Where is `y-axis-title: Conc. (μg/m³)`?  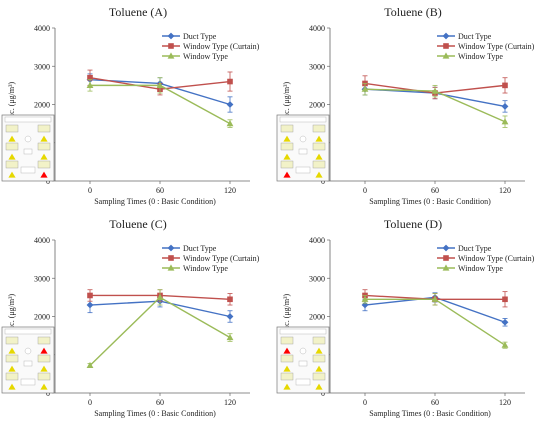 y-axis-title: Conc. (μg/m³) is located at coordinates (11, 316).